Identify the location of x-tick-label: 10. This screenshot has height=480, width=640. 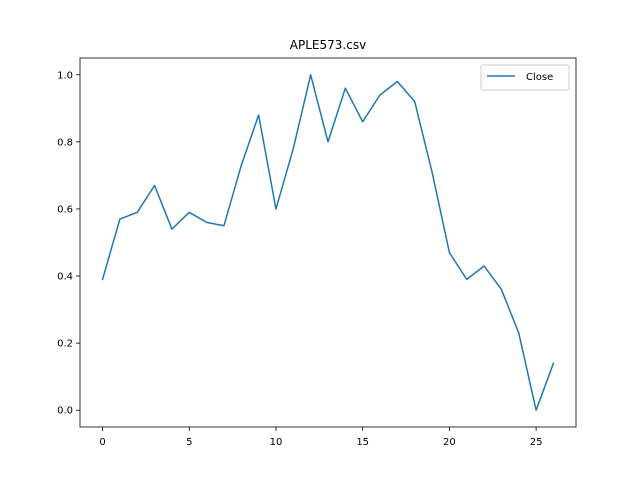
(276, 442).